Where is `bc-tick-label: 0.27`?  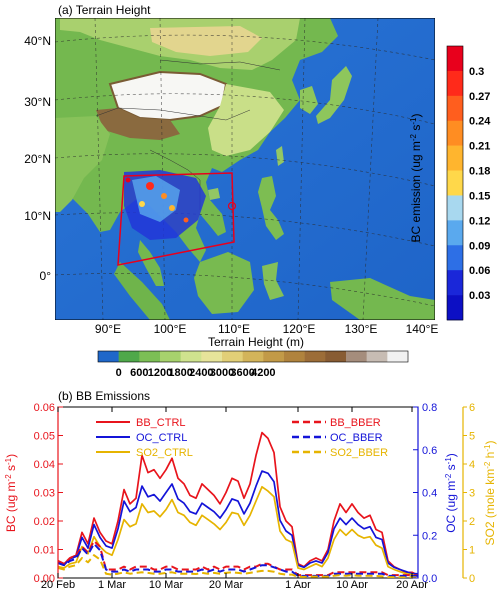 bc-tick-label: 0.27 is located at coordinates (479, 97).